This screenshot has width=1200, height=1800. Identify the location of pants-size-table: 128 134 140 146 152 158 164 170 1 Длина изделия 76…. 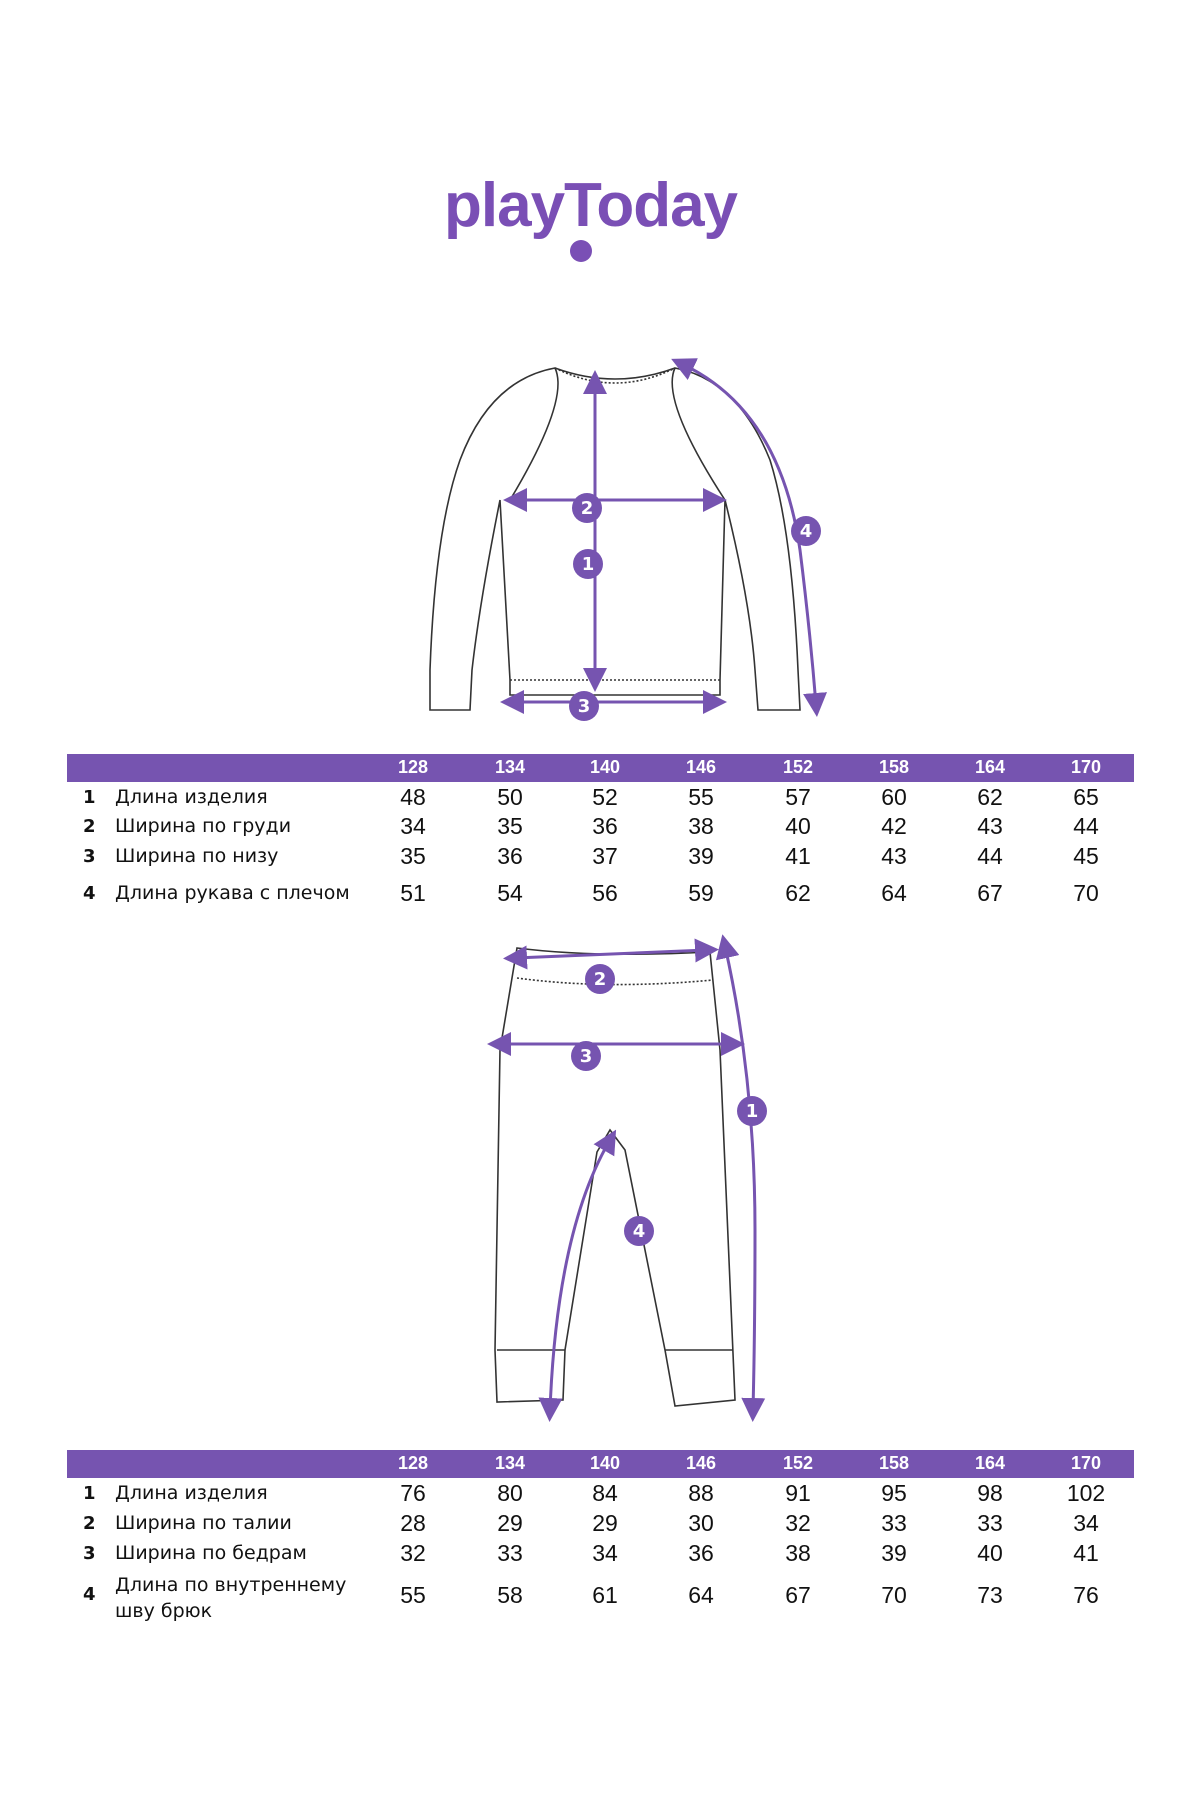
(600, 1540).